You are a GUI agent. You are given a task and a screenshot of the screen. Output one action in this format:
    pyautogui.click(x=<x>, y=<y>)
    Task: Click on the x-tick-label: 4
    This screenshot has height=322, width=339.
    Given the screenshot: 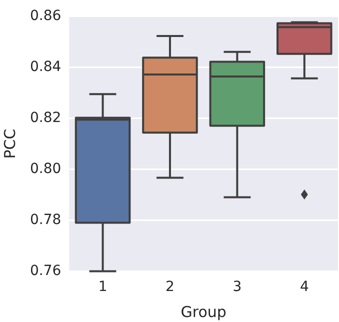 What is the action you would take?
    pyautogui.click(x=304, y=287)
    